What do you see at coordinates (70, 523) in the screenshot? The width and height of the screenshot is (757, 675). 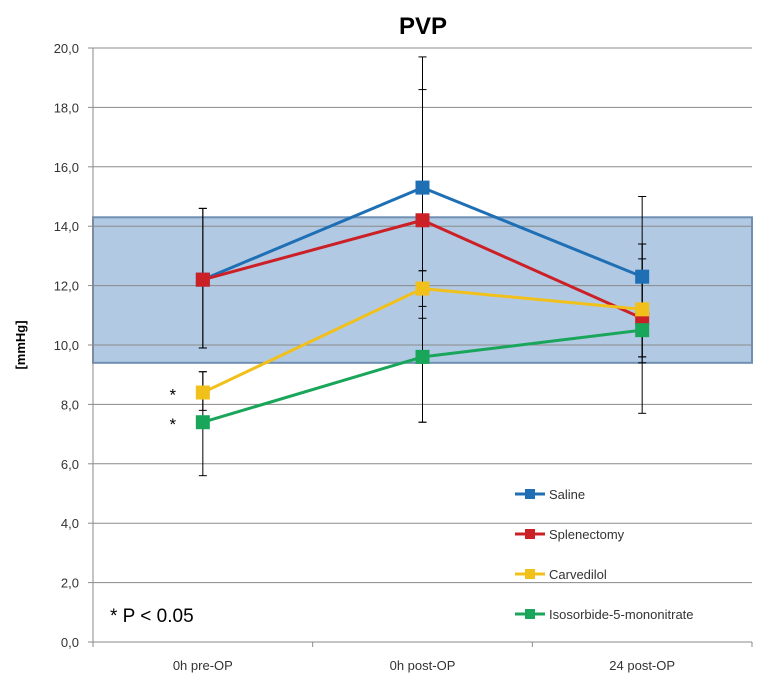 I see `y-tick-label: 4,0` at bounding box center [70, 523].